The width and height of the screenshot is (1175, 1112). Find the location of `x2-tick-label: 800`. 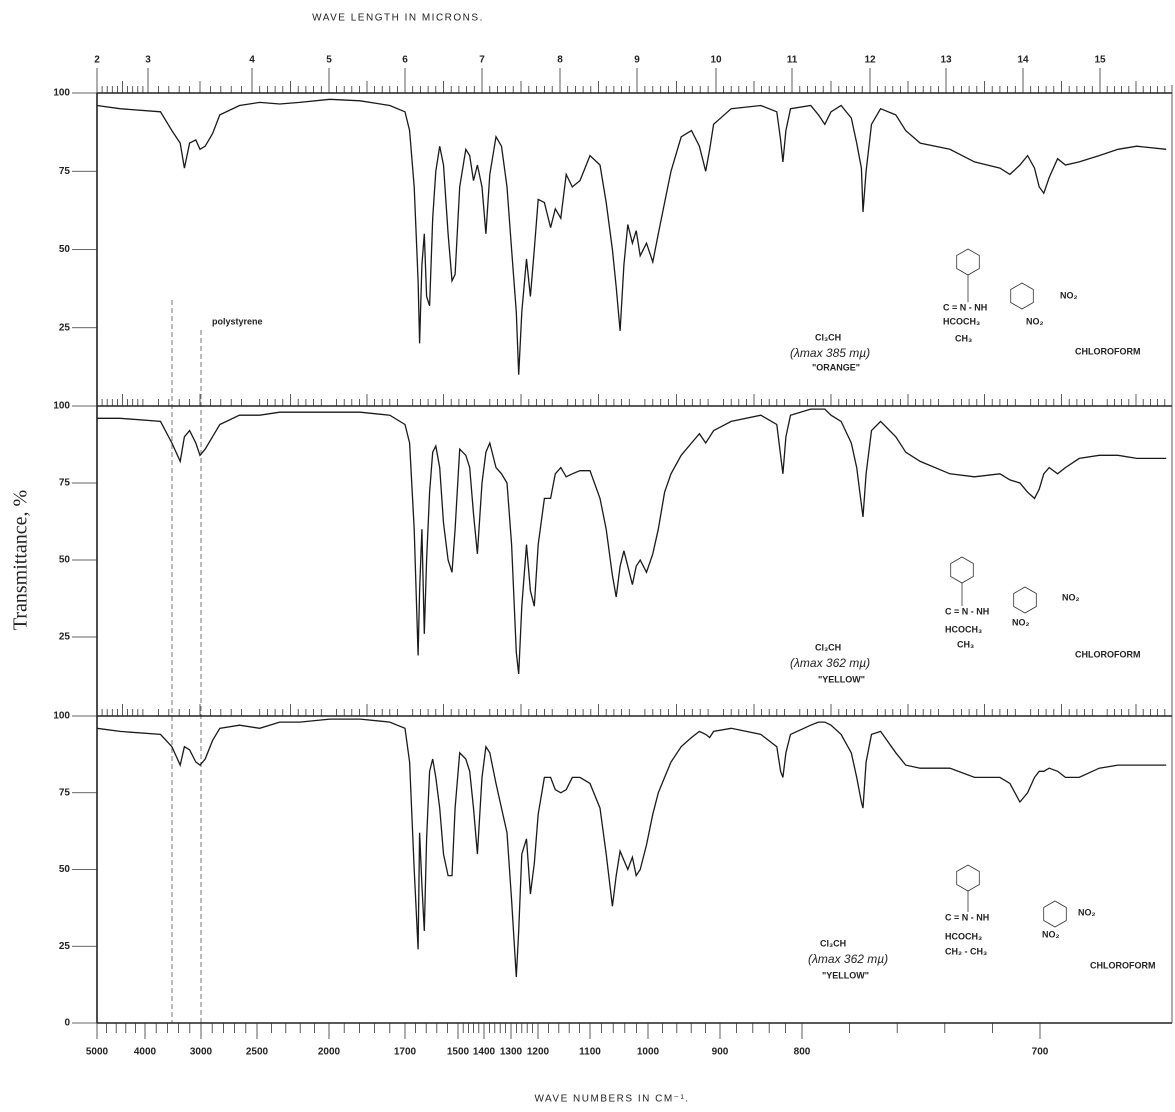

x2-tick-label: 800 is located at coordinates (802, 1052).